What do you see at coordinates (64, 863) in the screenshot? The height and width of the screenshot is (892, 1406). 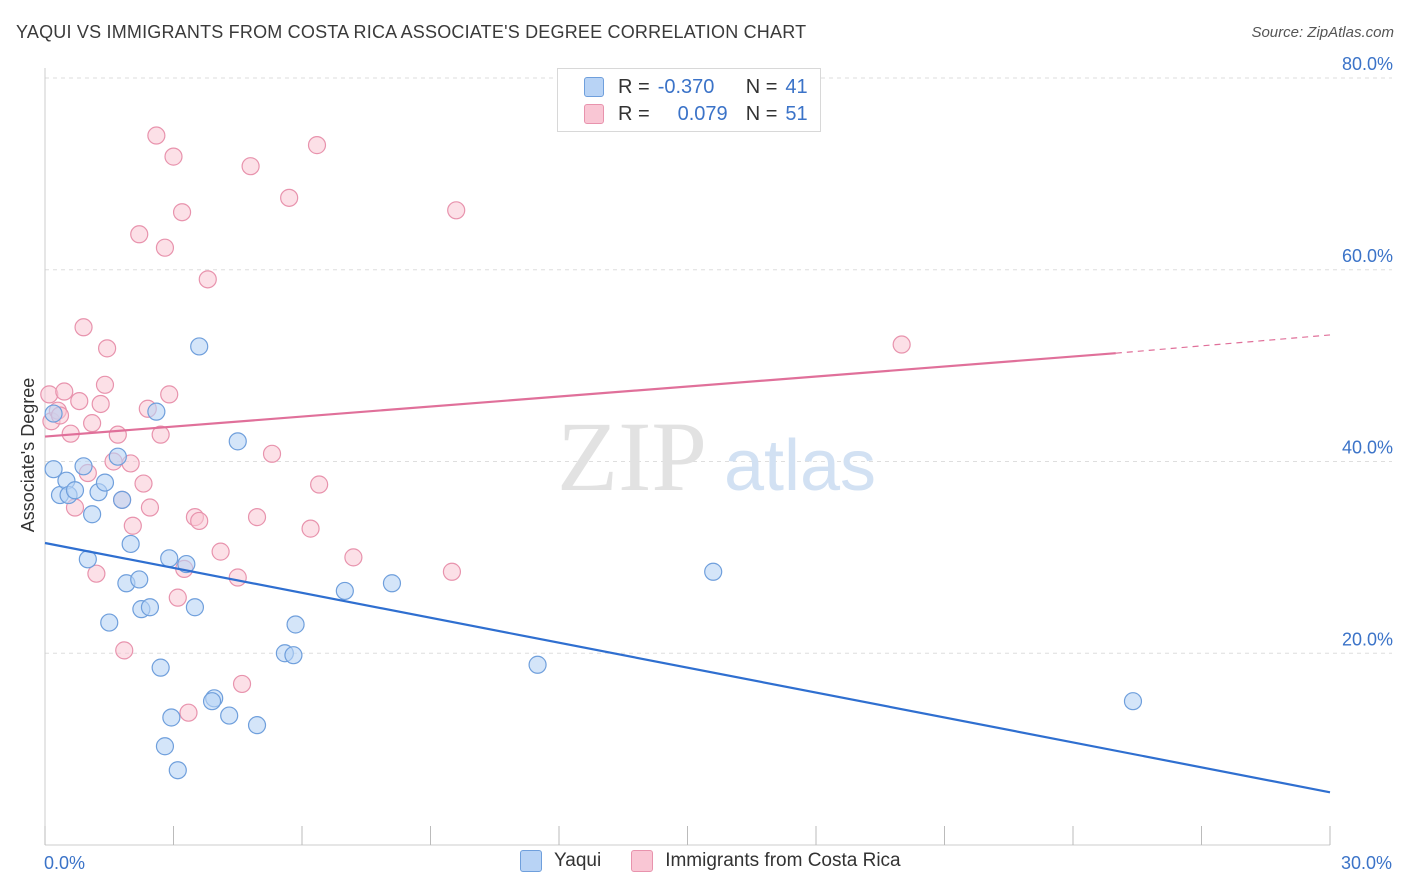 I see `x-tick-label: 0.0%` at bounding box center [64, 863].